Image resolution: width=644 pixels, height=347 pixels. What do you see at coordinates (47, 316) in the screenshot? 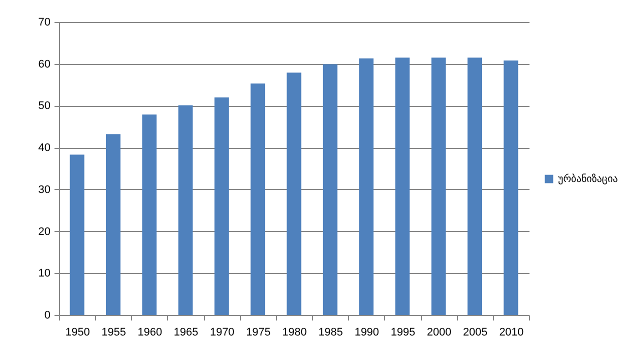
I see `y-tick-label: 0` at bounding box center [47, 316].